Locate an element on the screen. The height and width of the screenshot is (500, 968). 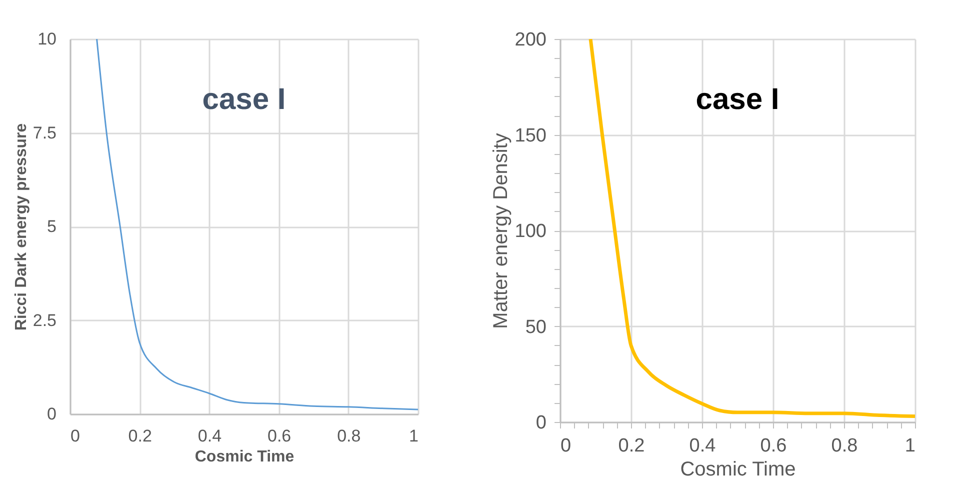
y-axis-title: Matter energy Density is located at coordinates (501, 231).